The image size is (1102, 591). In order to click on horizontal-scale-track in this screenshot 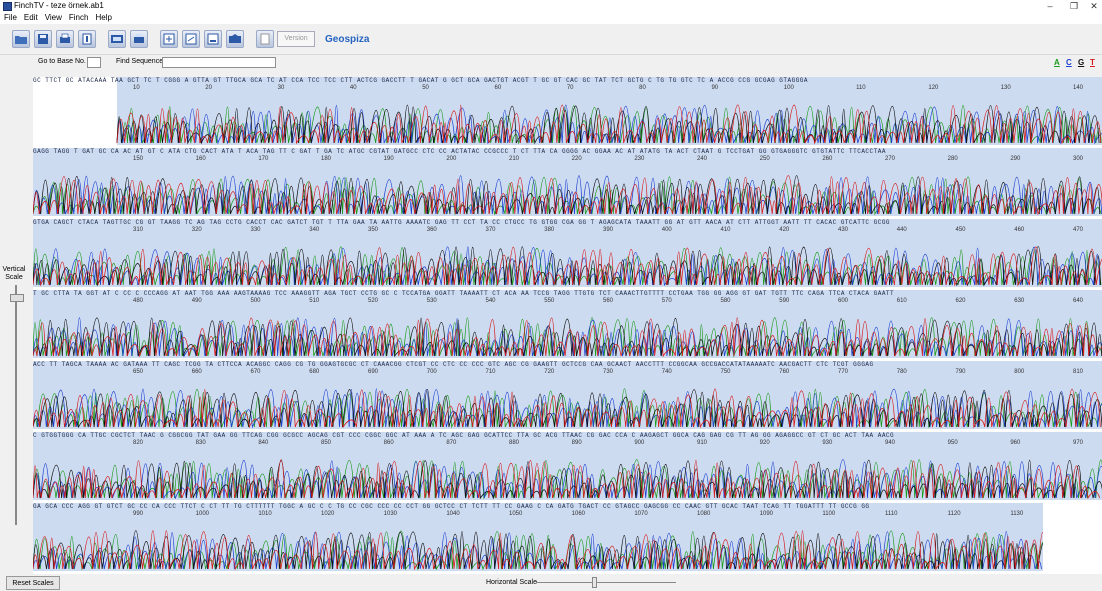, I will do `click(606, 582)`.